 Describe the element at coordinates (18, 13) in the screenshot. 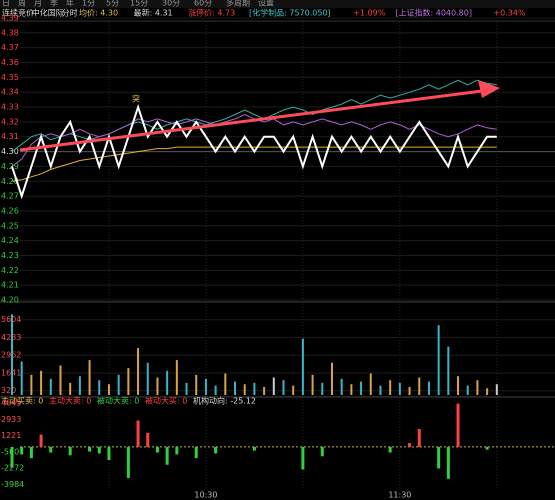

I see `header-item: 连续竞价` at that location.